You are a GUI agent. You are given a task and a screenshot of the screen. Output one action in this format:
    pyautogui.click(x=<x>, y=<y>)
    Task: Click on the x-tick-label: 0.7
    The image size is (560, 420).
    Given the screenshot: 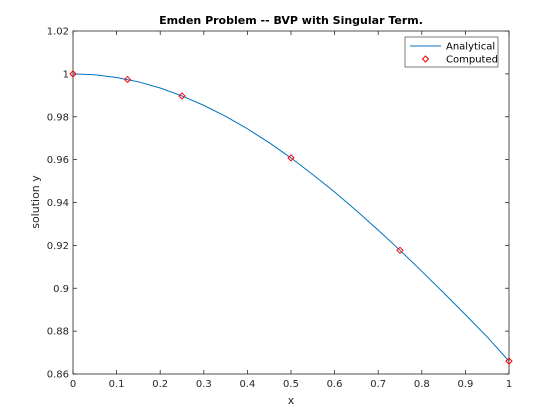 What is the action you would take?
    pyautogui.click(x=378, y=384)
    